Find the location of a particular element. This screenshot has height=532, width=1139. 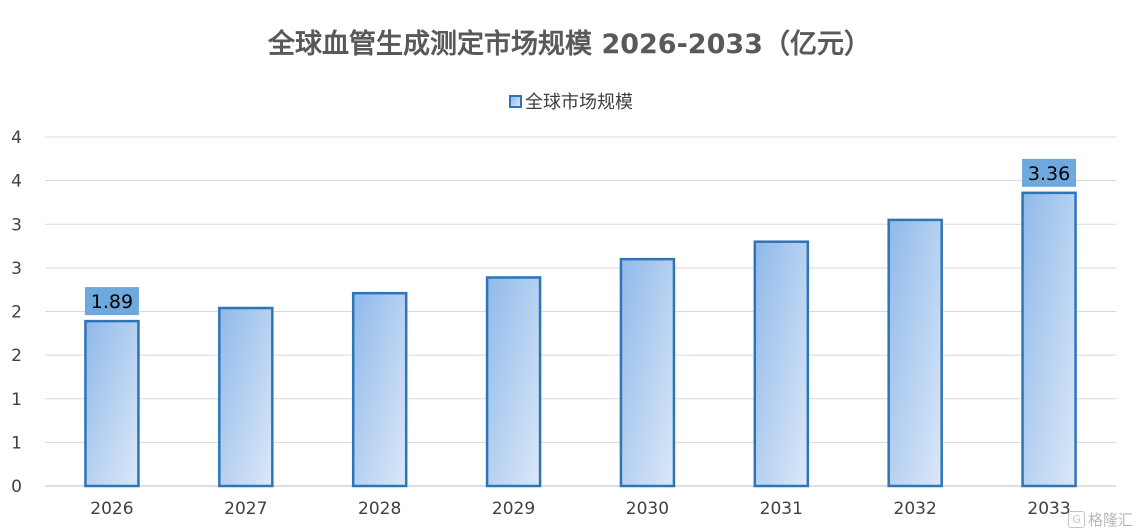

y-axis-ticks: 0 1 1 2 2 3 3 4 4 is located at coordinates (16, 312).